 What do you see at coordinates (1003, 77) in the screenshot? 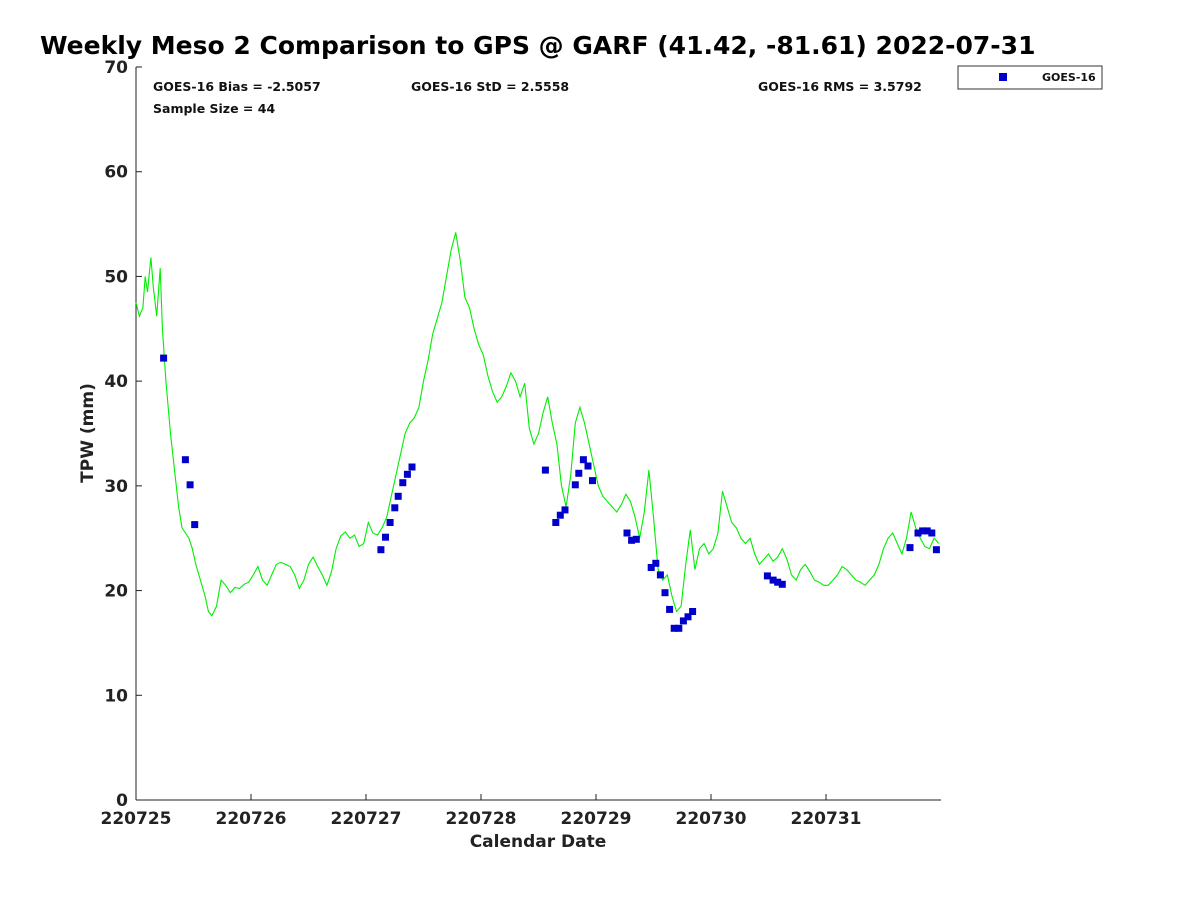
I see `legend-marker` at bounding box center [1003, 77].